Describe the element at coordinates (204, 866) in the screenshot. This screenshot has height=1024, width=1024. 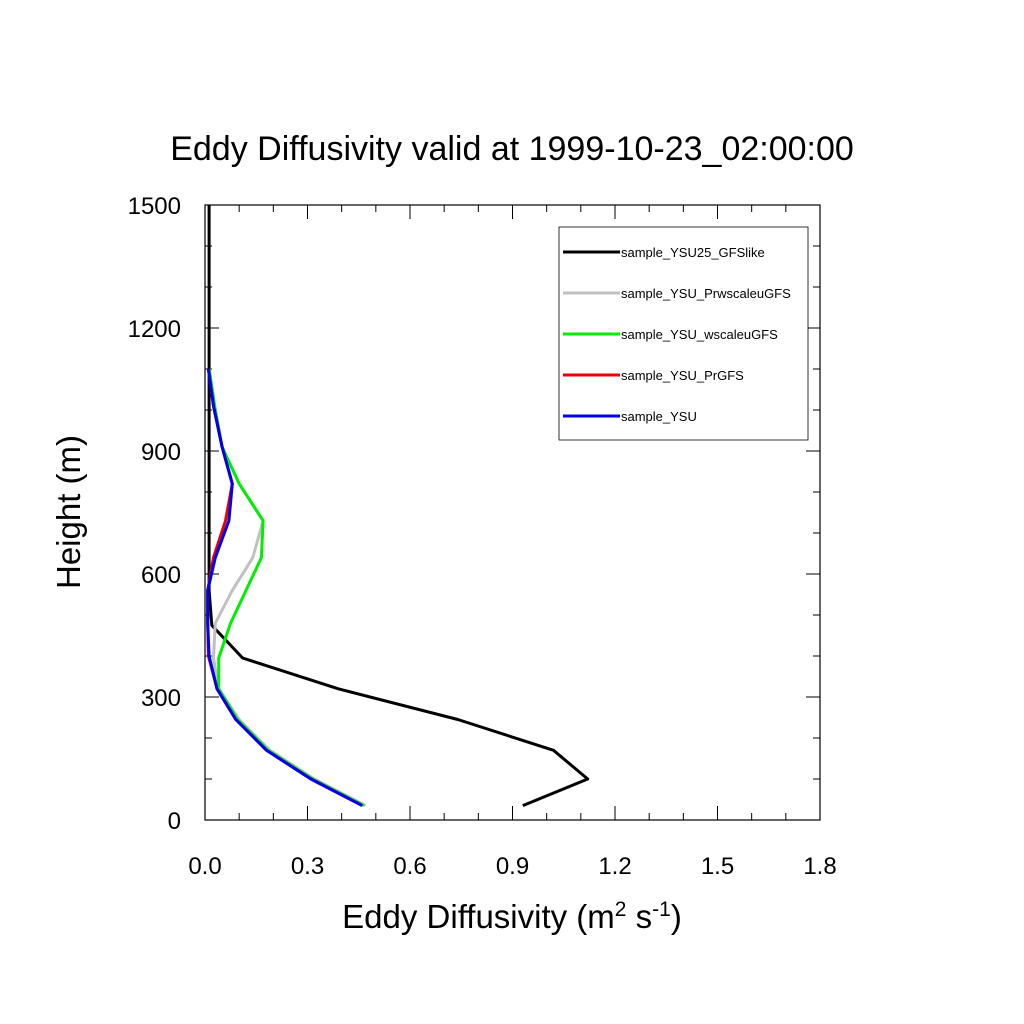
I see `x-tick-label: 0.0` at that location.